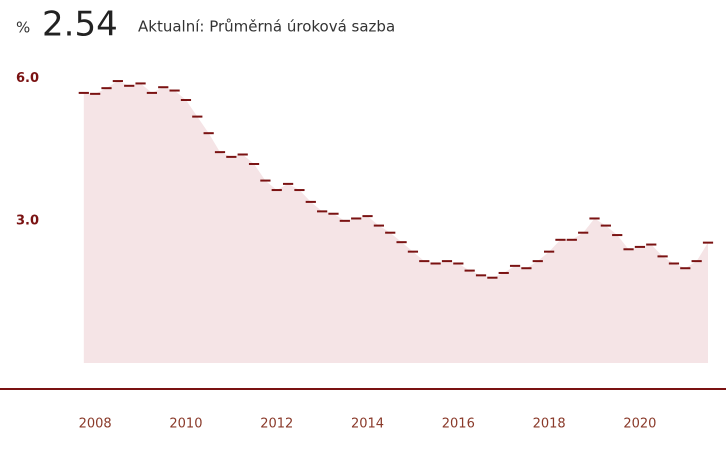  What do you see at coordinates (185, 424) in the screenshot?
I see `x-tick-label: 2010` at bounding box center [185, 424].